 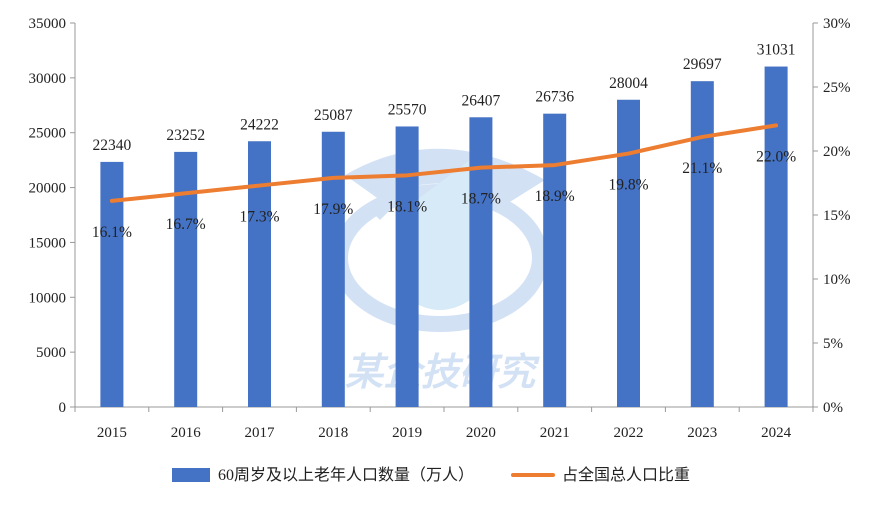 I want to click on x-tick-label: 2019, so click(x=407, y=433).